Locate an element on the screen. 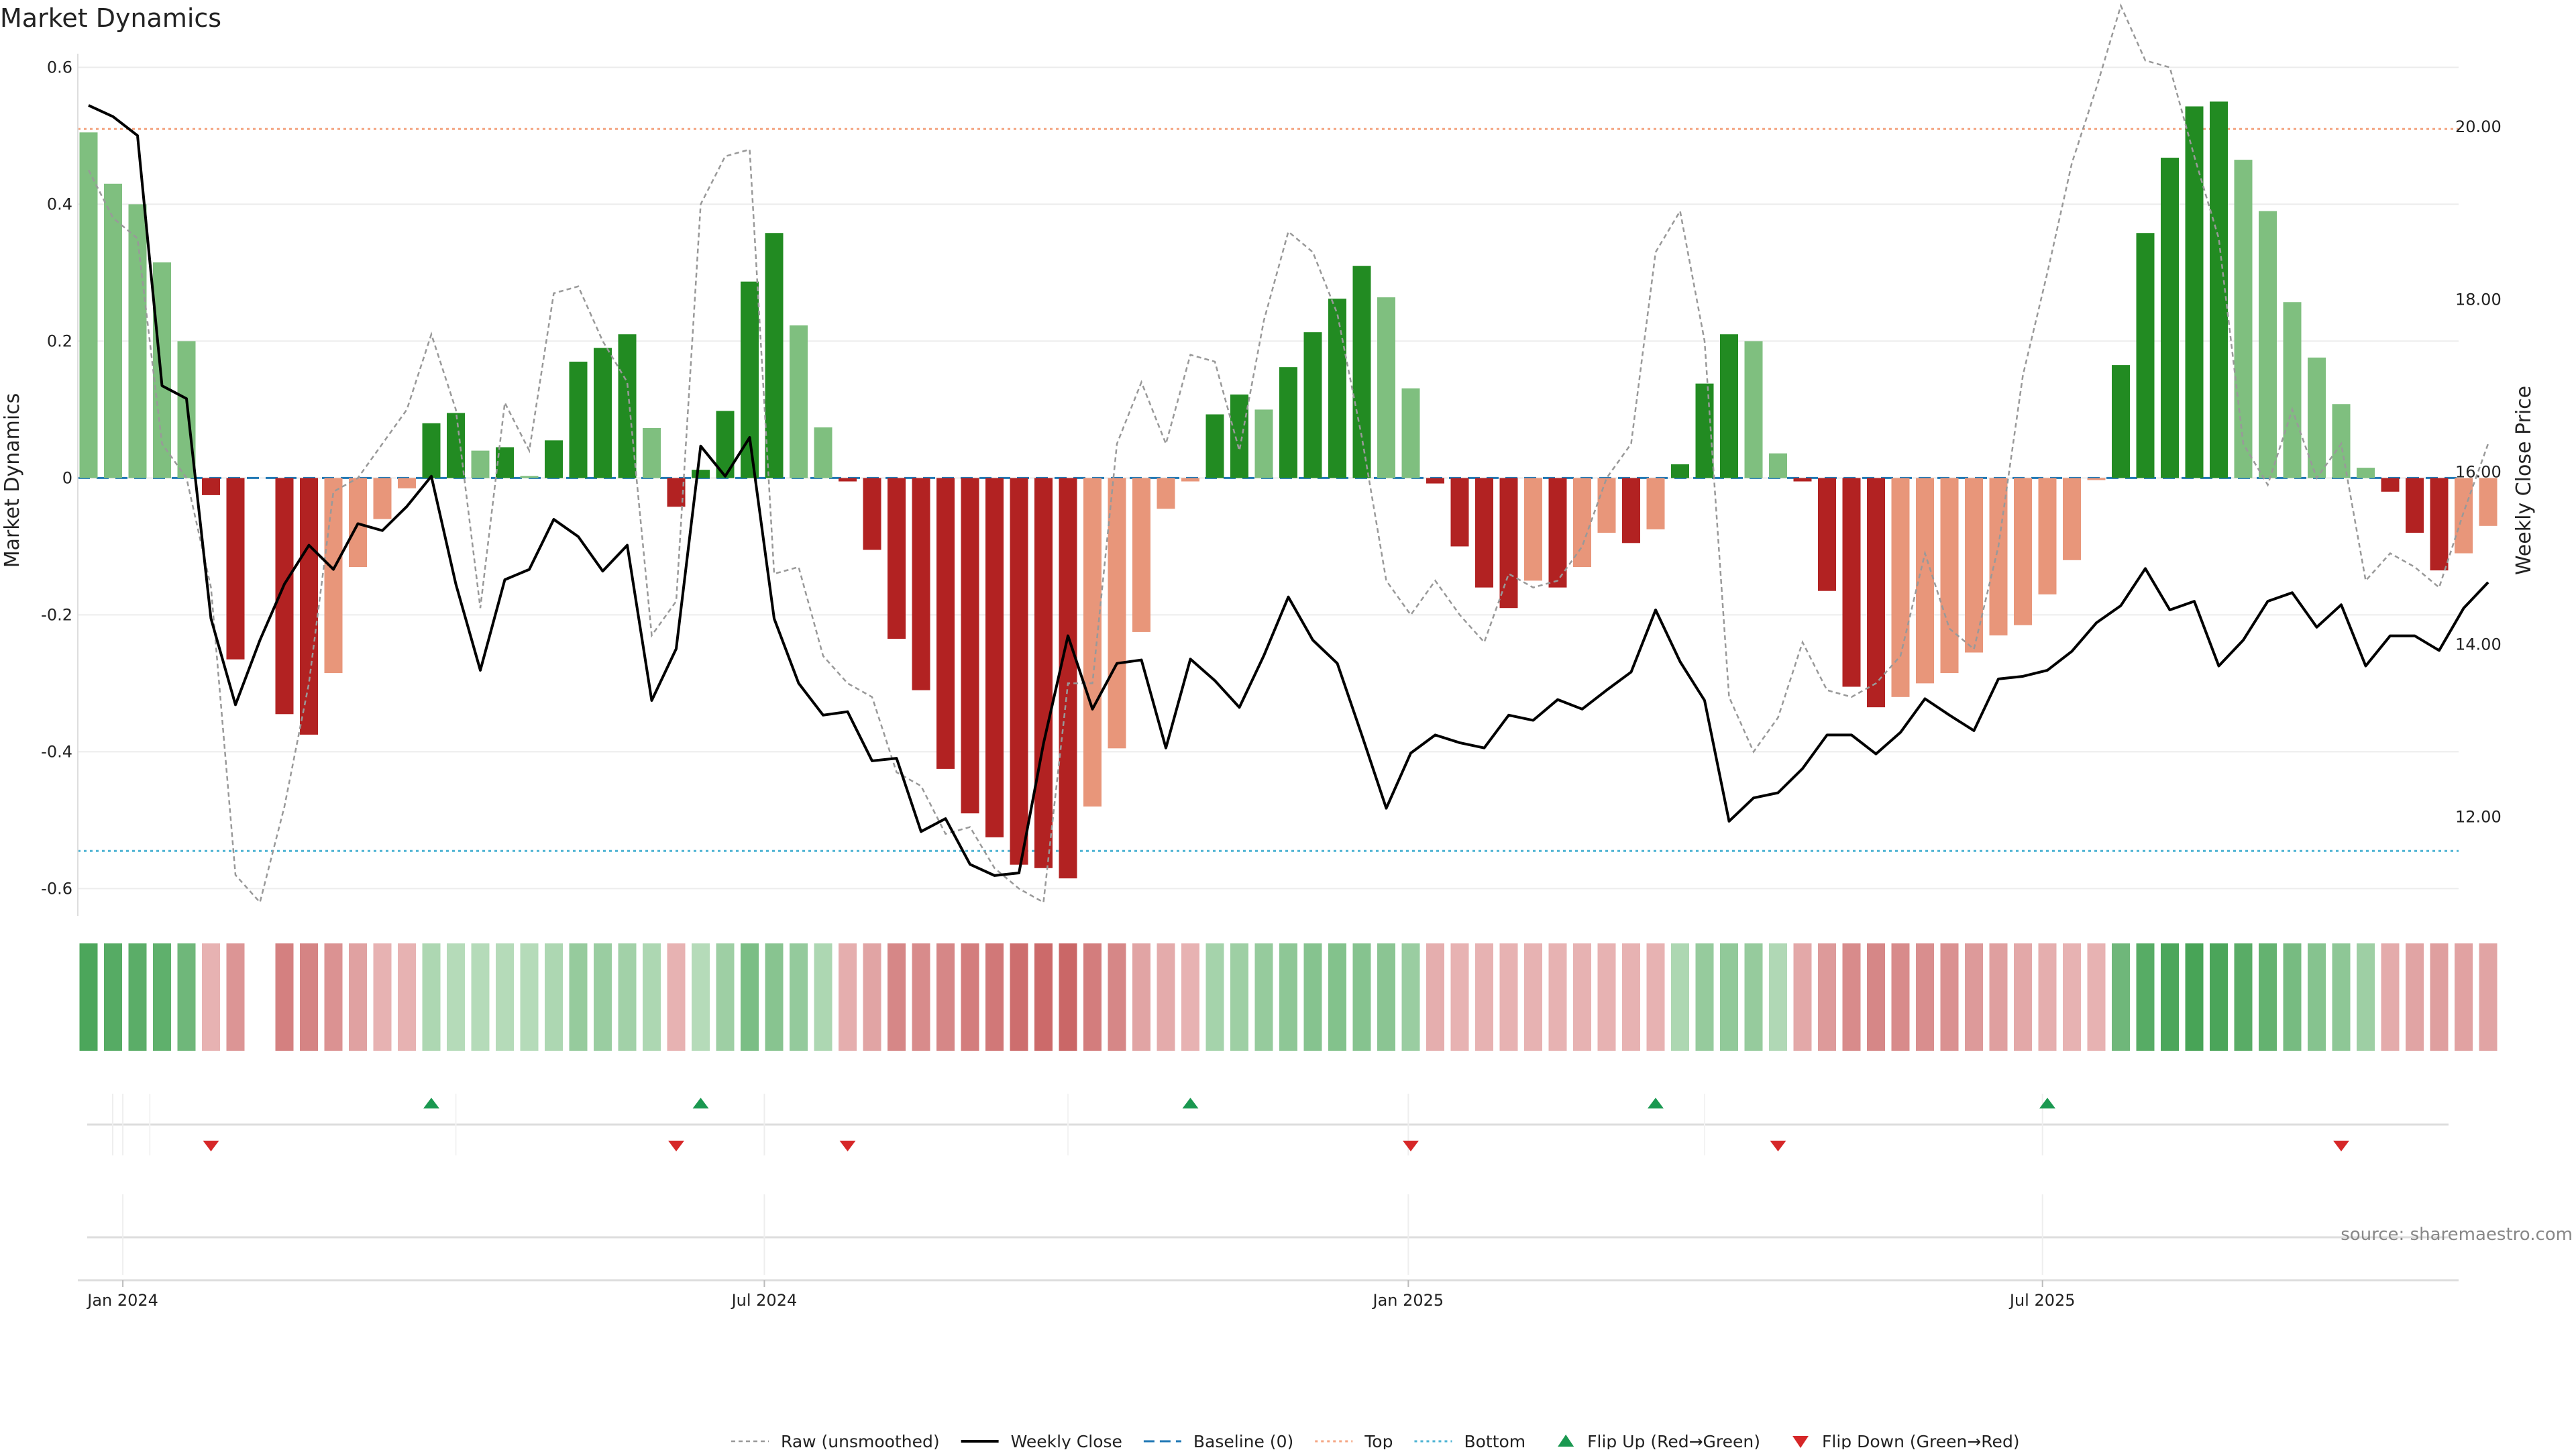 This screenshot has height=1452, width=2576. chart-title: Market Dynamics is located at coordinates (110, 18).